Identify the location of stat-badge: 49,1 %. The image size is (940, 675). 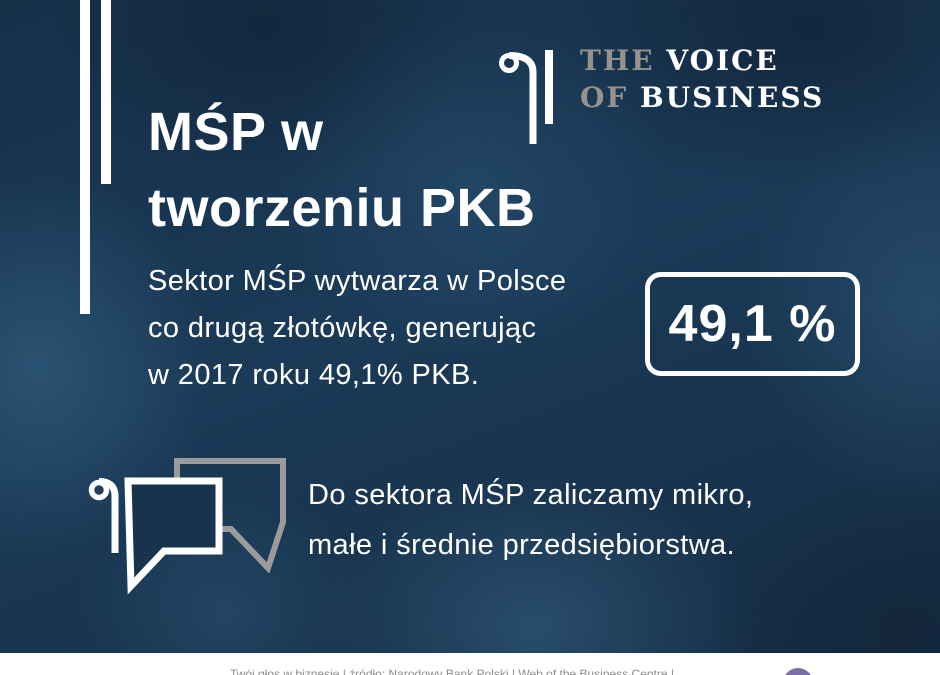
(752, 324).